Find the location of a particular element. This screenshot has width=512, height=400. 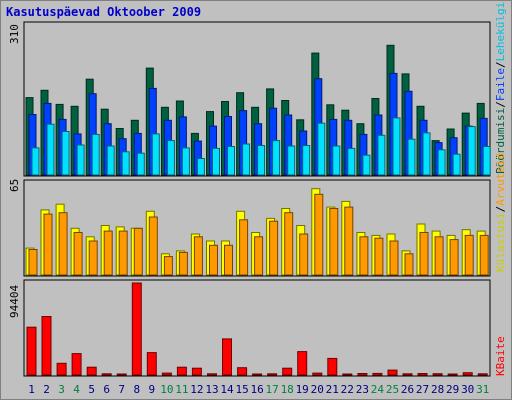

x-label-10: 10 is located at coordinates (166, 389).